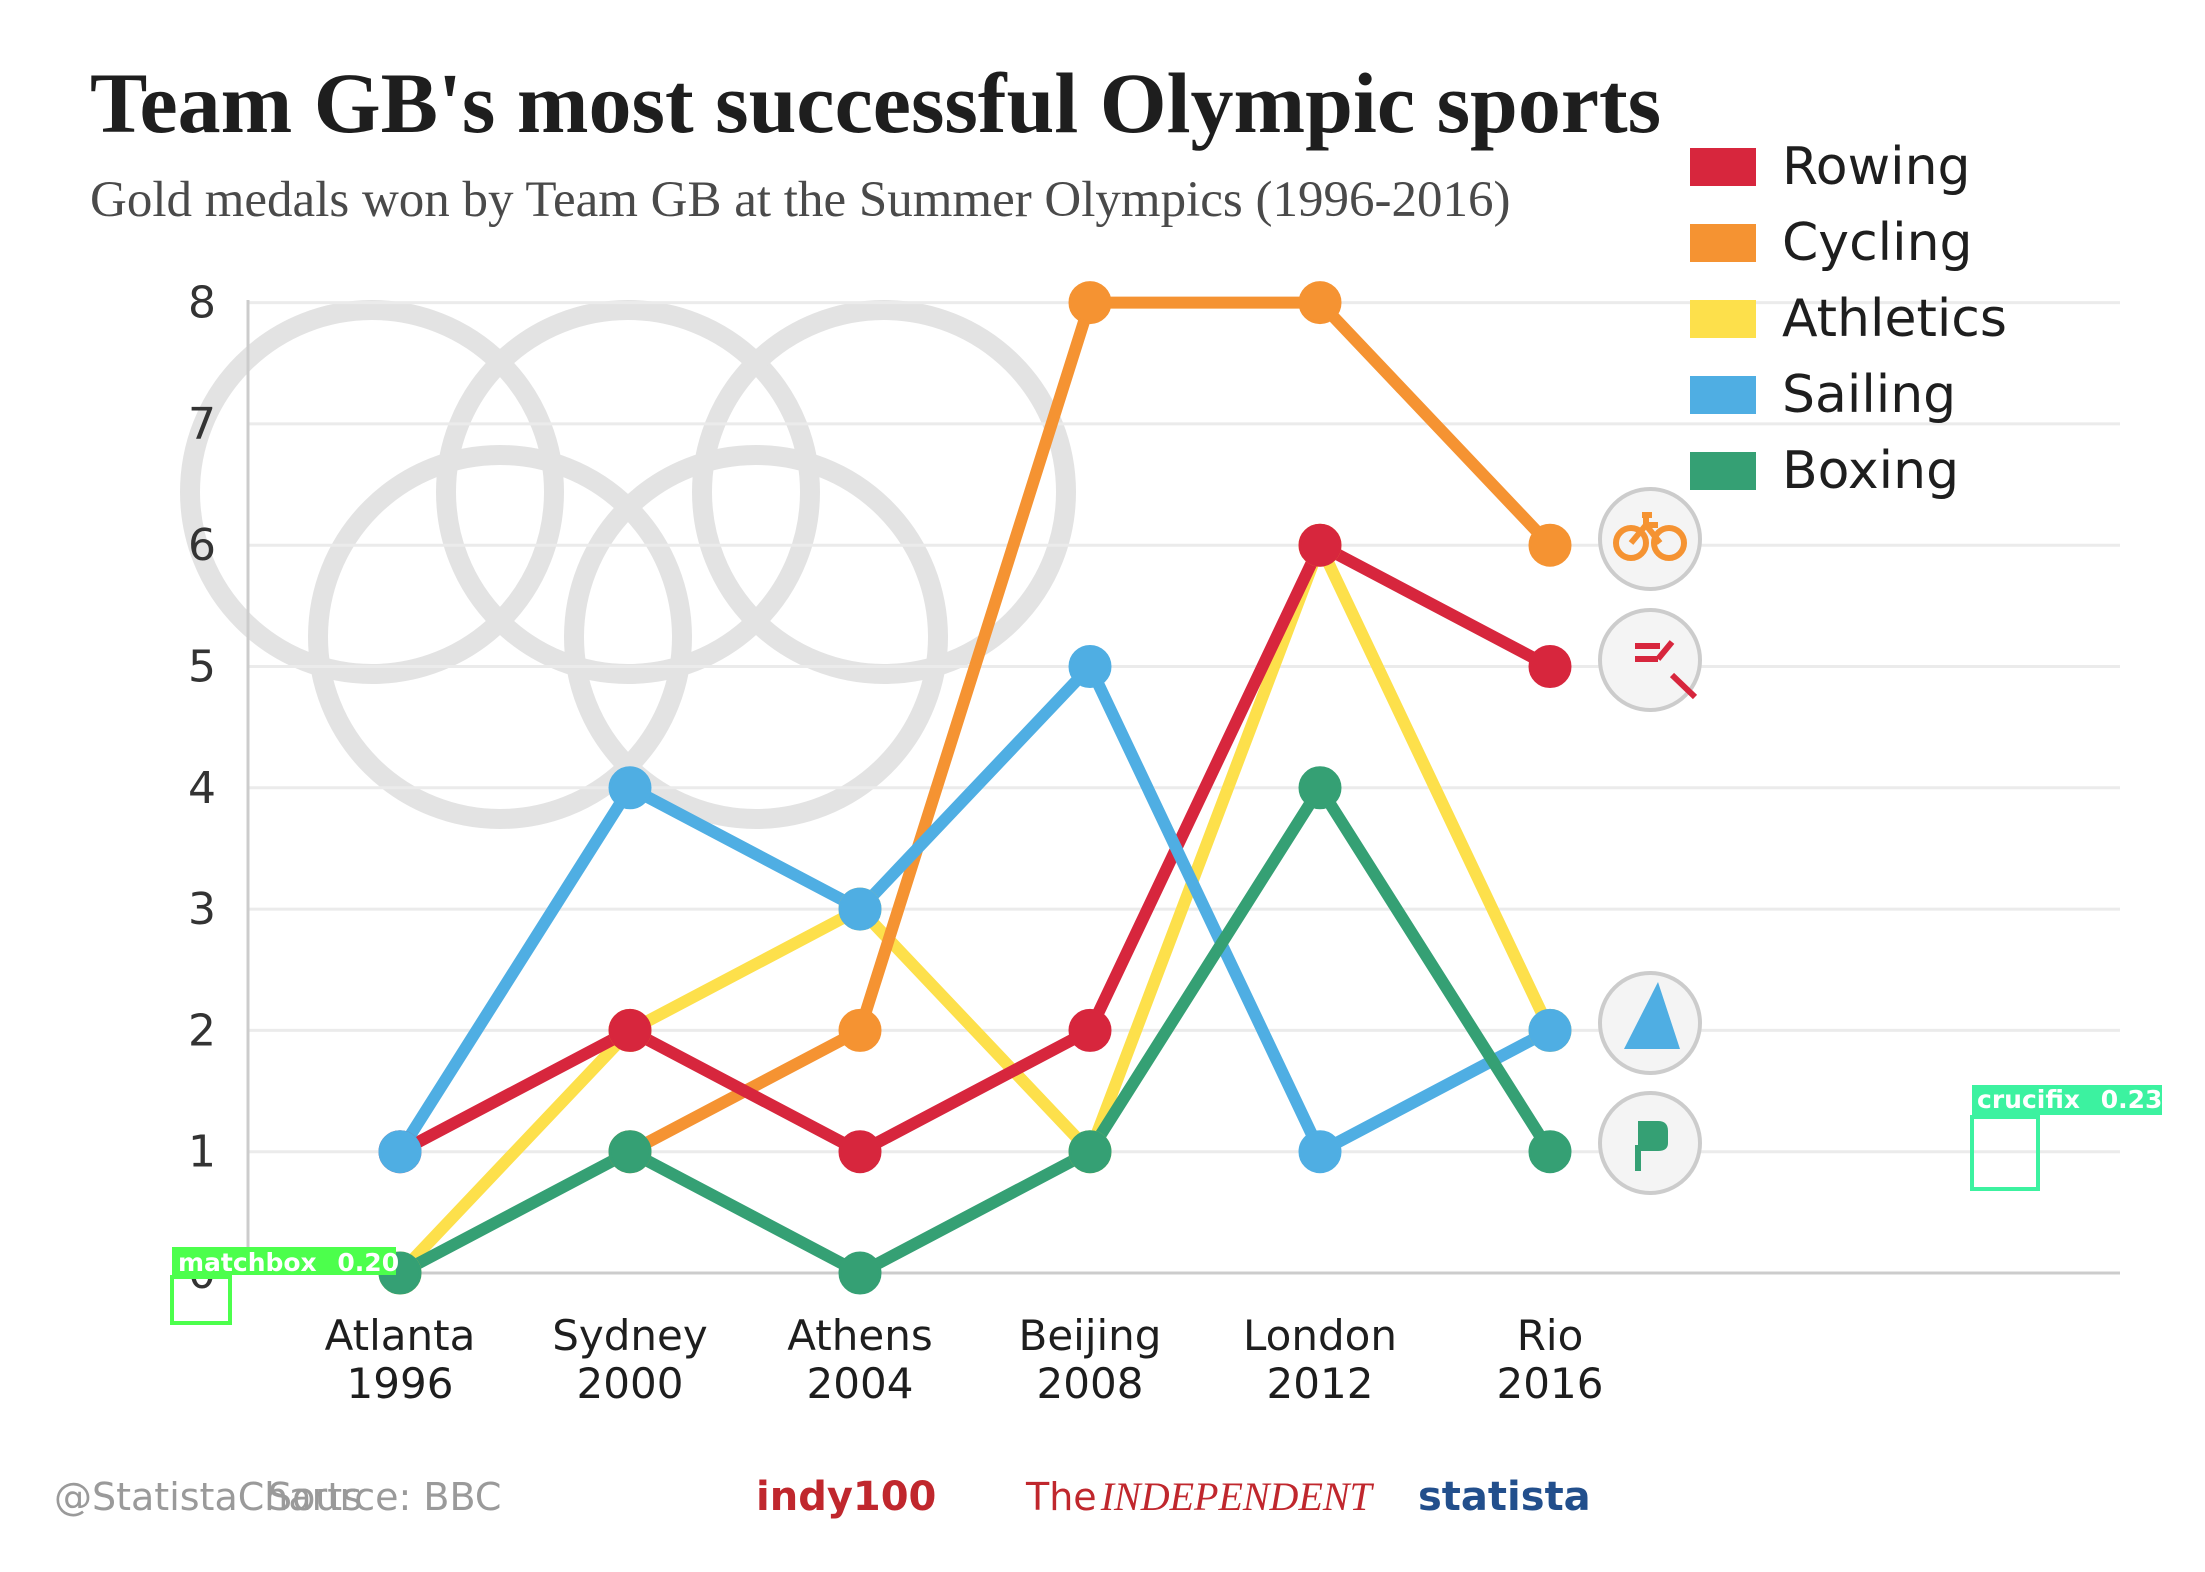 This screenshot has height=1572, width=2205. What do you see at coordinates (202, 1030) in the screenshot?
I see `y-tick-label: 2` at bounding box center [202, 1030].